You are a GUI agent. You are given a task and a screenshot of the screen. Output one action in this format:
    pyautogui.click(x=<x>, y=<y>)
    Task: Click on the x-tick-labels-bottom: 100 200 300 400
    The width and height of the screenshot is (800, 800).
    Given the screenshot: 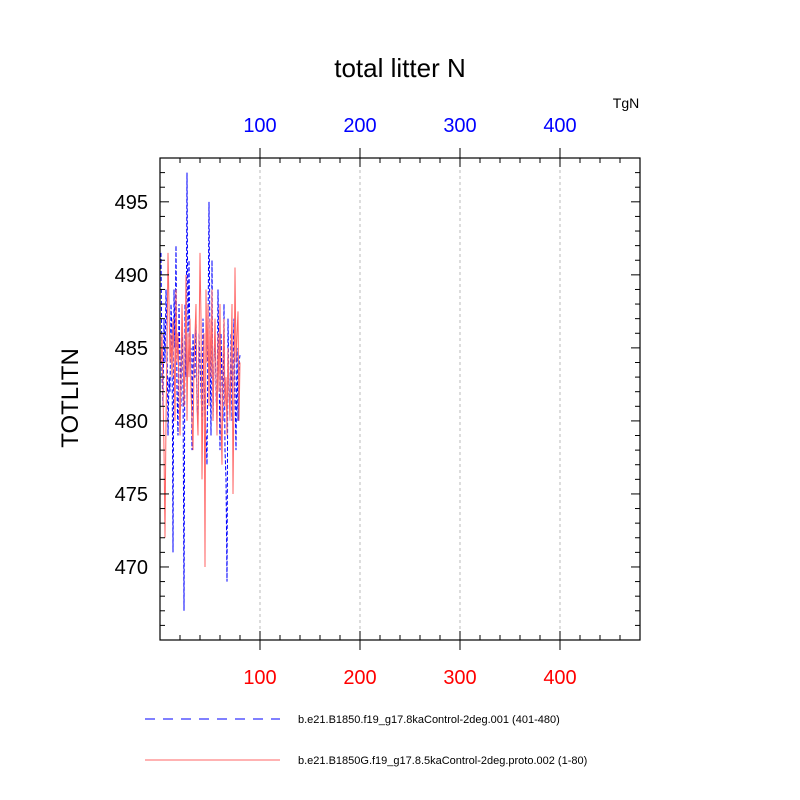 What is the action you would take?
    pyautogui.click(x=409, y=678)
    